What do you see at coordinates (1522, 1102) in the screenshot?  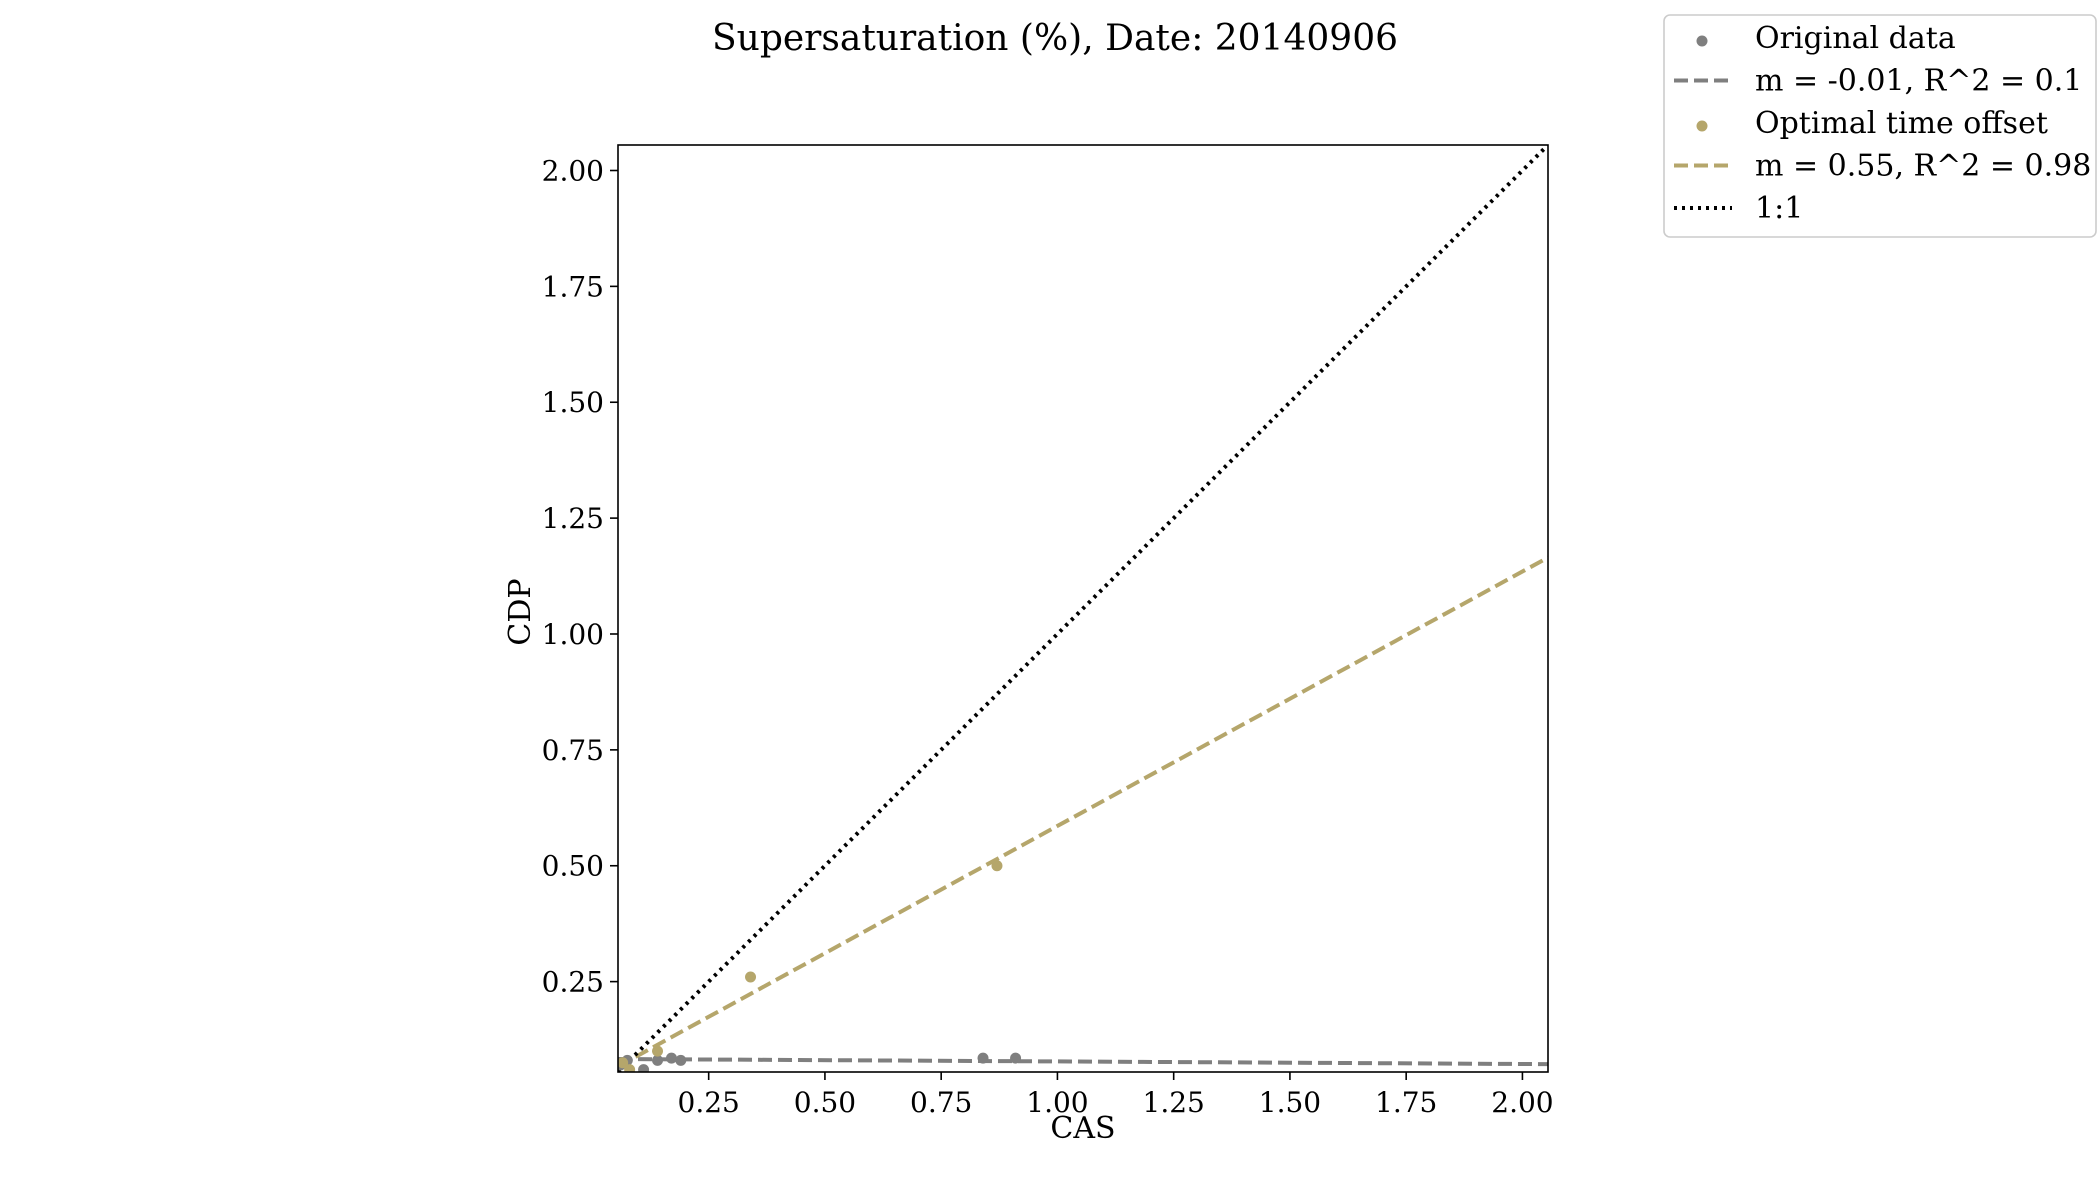 I see `x-tick-label-7: 2.00` at bounding box center [1522, 1102].